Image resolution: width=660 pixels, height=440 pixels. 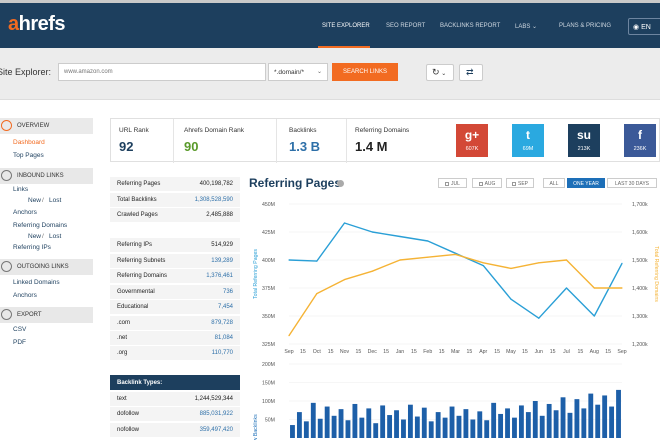 What do you see at coordinates (406, 26) in the screenshot?
I see `nav-seo-report: SEO REPORT` at bounding box center [406, 26].